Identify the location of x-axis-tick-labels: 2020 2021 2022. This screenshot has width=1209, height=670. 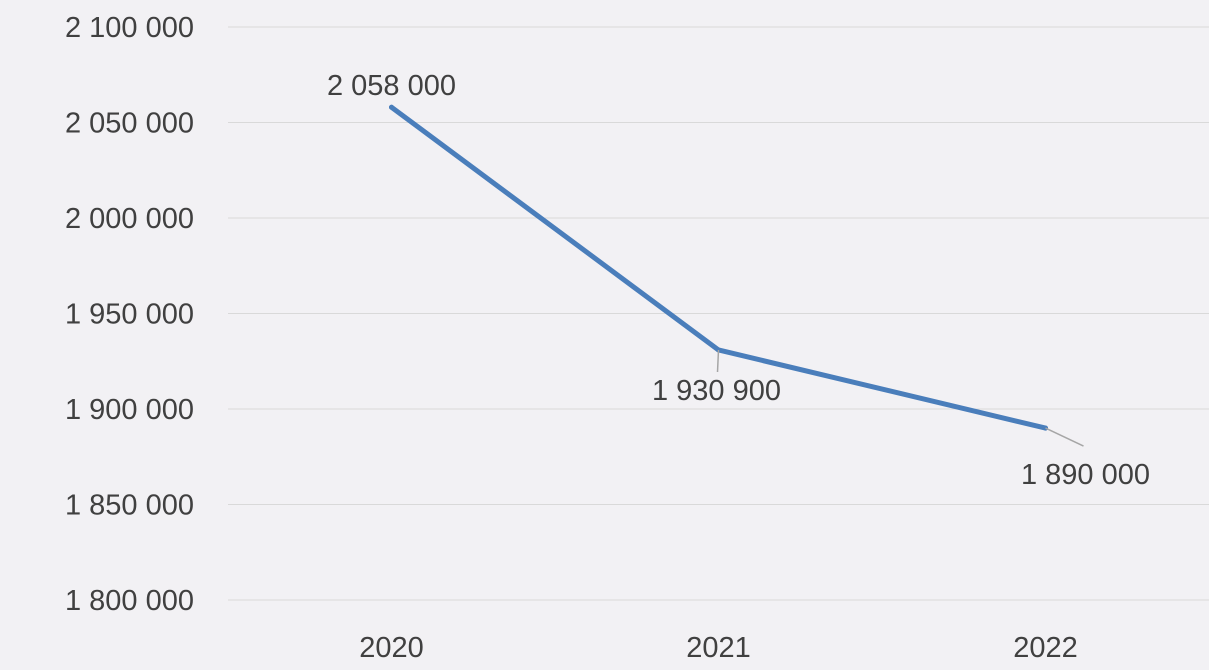
(718, 648).